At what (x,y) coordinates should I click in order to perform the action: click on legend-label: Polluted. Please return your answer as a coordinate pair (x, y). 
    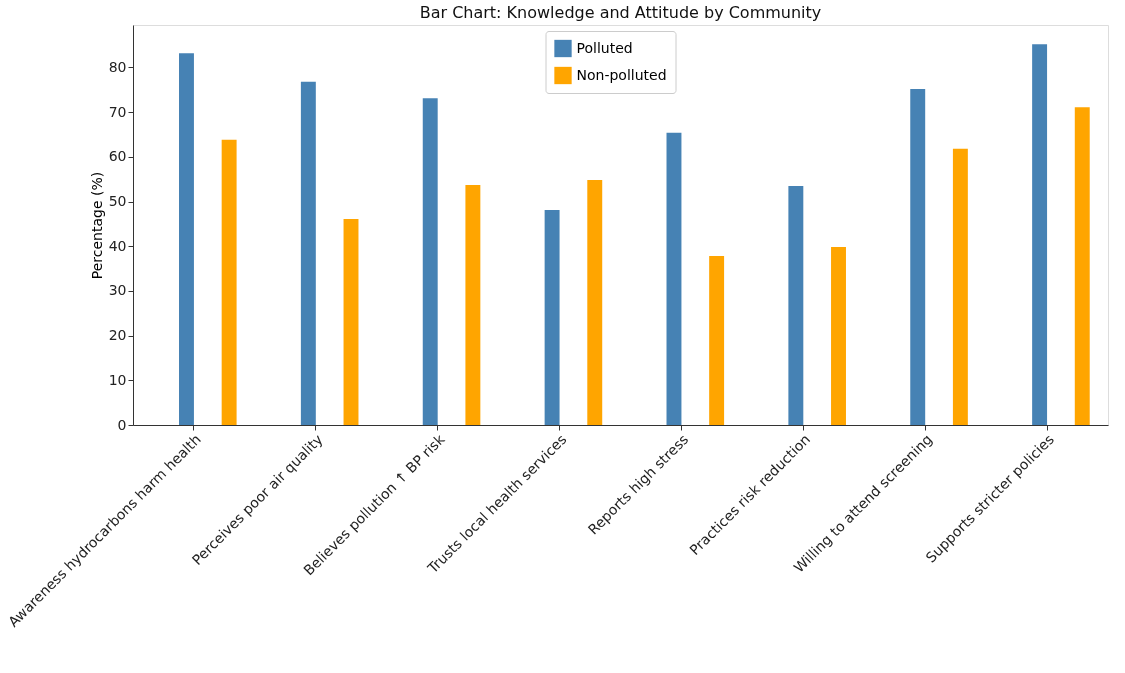
    Looking at the image, I should click on (604, 47).